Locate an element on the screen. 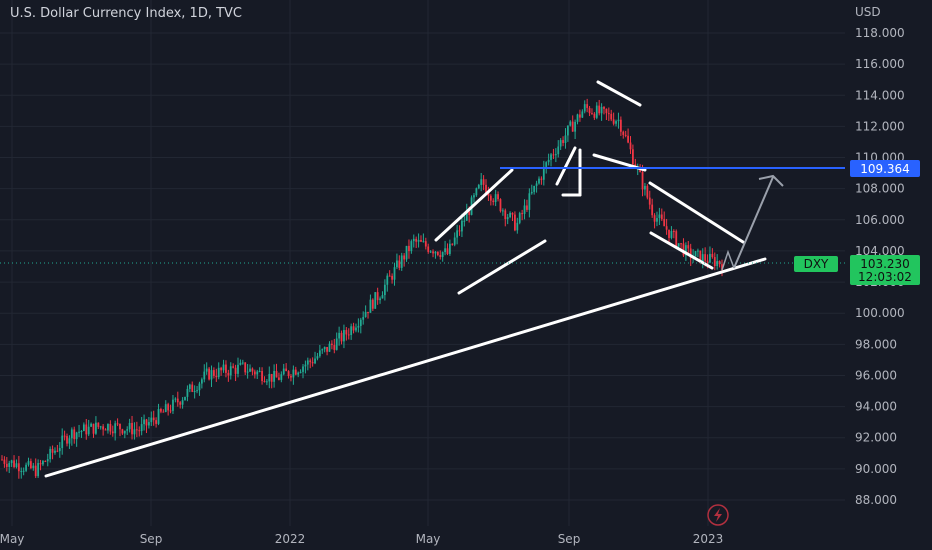 The height and width of the screenshot is (550, 932). level-price-tag-text: 109.364 is located at coordinates (885, 169).